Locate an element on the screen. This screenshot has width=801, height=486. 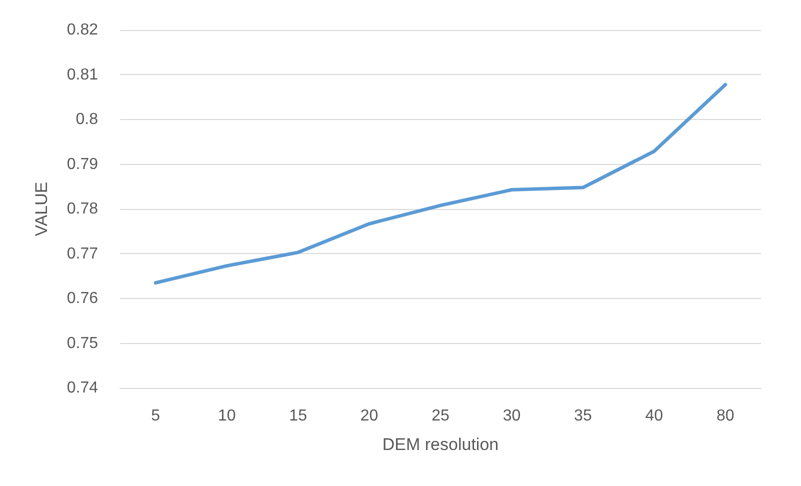
y-tick-label: 0.8 is located at coordinates (87, 119).